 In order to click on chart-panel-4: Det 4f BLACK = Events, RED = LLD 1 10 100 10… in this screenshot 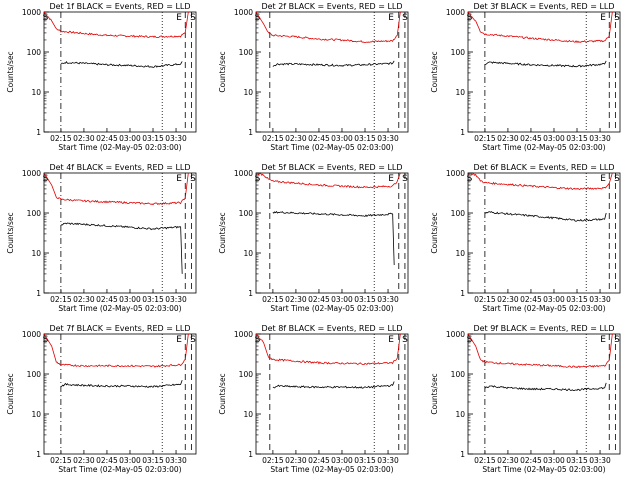, I will do `click(101, 238)`.